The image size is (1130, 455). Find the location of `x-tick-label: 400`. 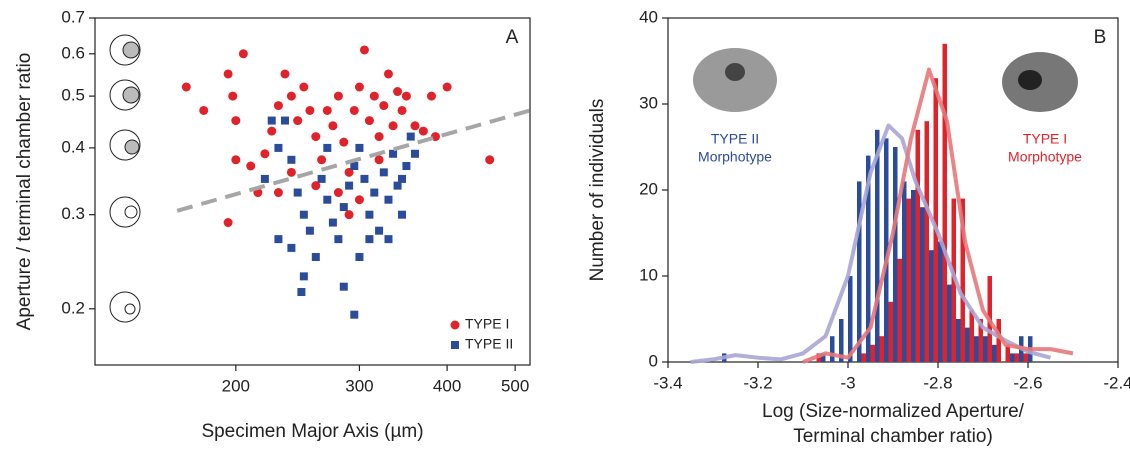

x-tick-label: 400 is located at coordinates (447, 385).